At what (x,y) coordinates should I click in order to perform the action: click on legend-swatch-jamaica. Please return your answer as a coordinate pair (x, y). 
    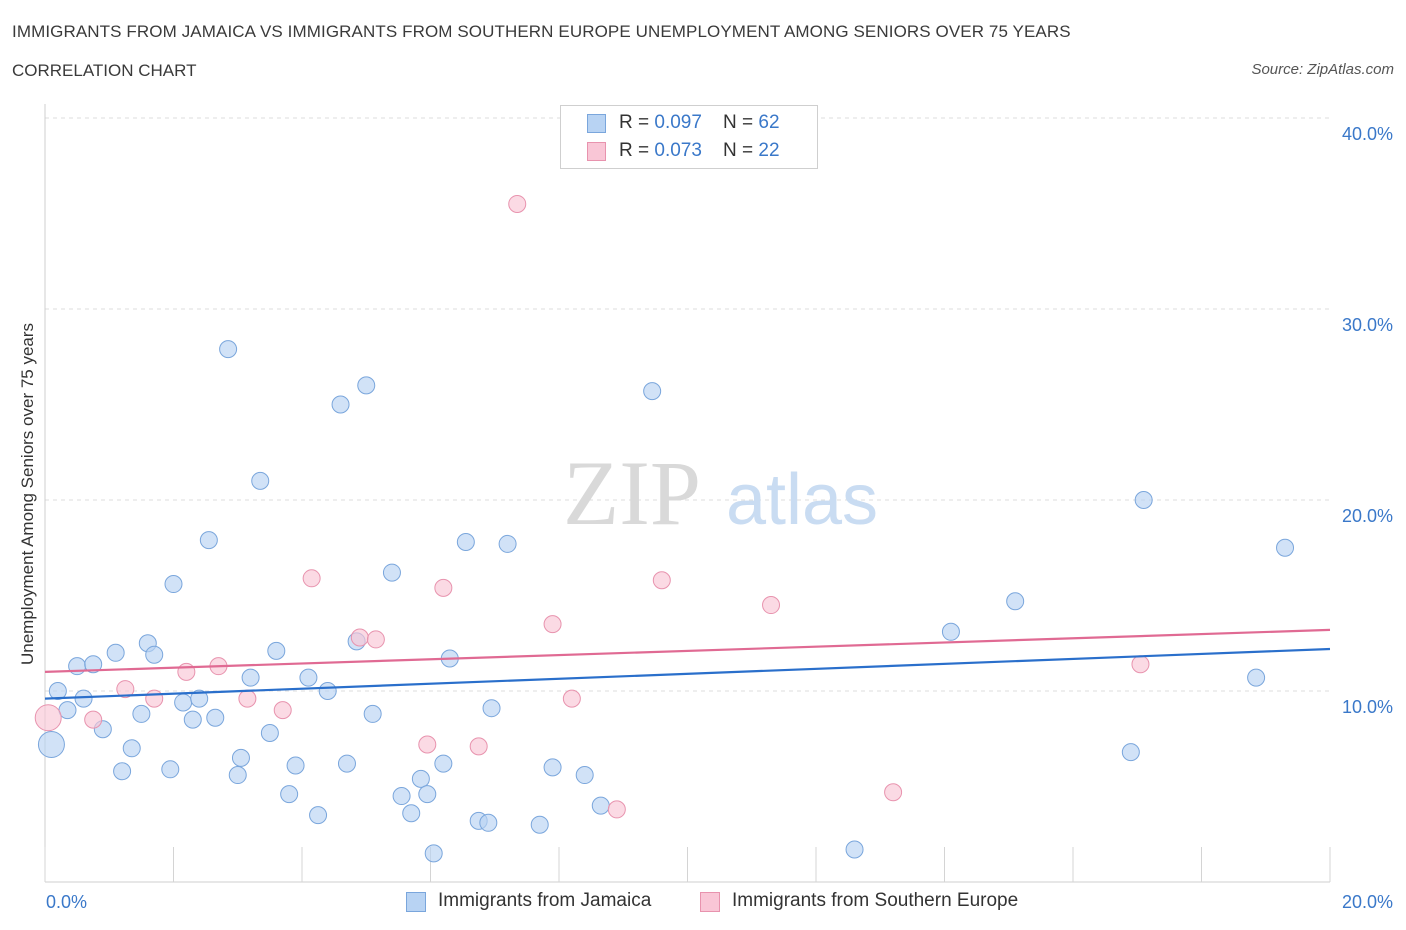
    Looking at the image, I should click on (596, 123).